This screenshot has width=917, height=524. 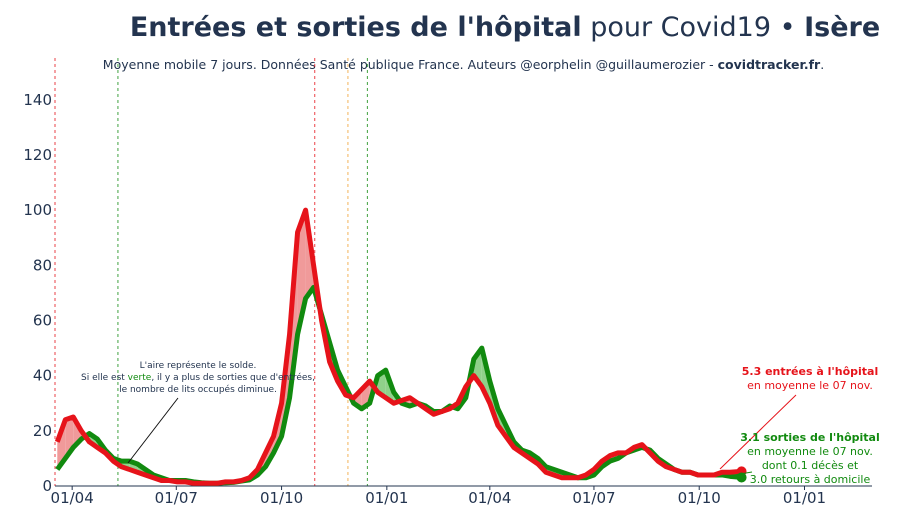 What do you see at coordinates (42, 320) in the screenshot?
I see `y-tick-label: 60` at bounding box center [42, 320].